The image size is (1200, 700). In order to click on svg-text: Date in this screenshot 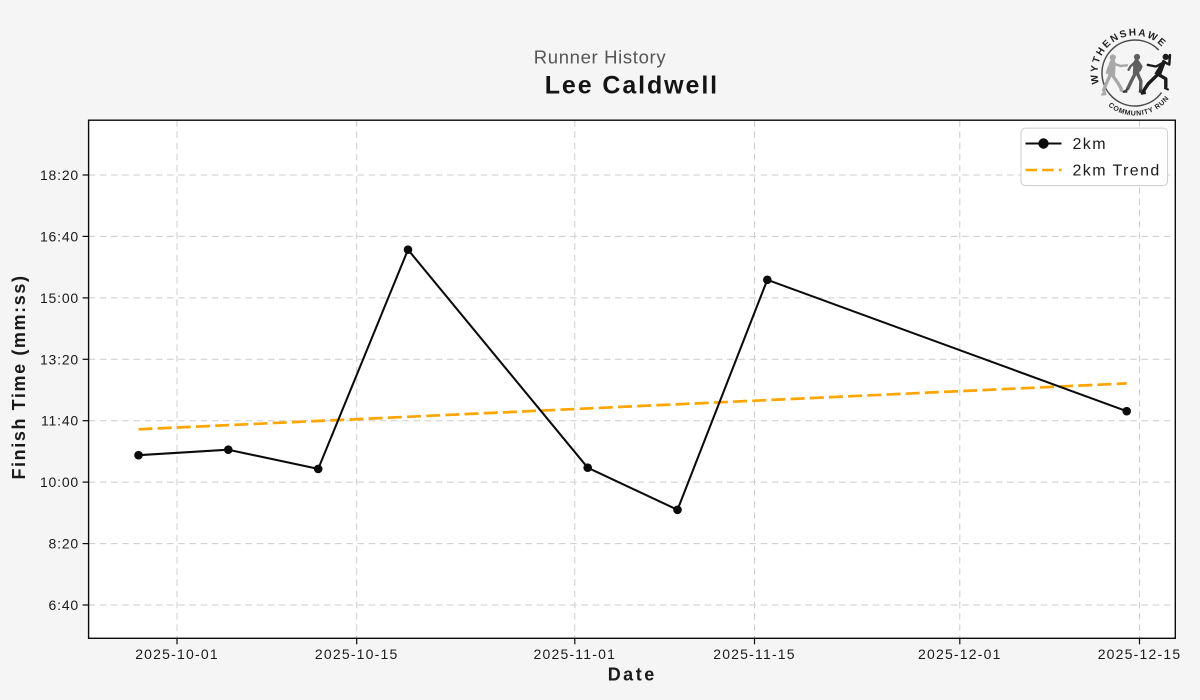, I will do `click(632, 675)`.